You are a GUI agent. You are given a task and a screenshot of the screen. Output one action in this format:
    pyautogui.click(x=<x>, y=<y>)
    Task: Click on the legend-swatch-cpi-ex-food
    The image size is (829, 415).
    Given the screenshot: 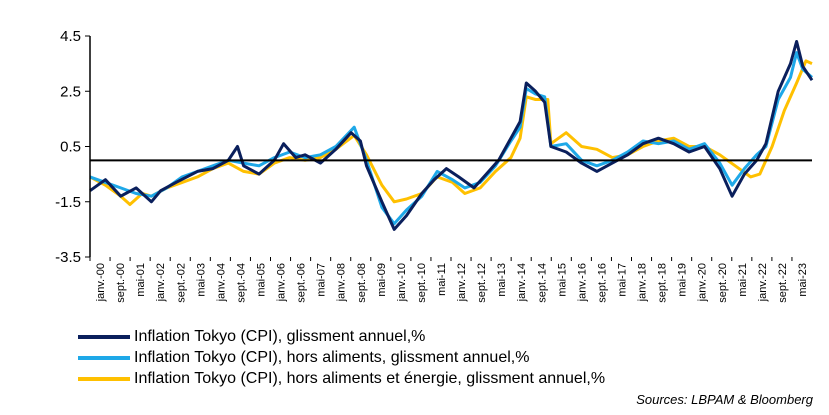 What is the action you would take?
    pyautogui.click(x=104, y=357)
    